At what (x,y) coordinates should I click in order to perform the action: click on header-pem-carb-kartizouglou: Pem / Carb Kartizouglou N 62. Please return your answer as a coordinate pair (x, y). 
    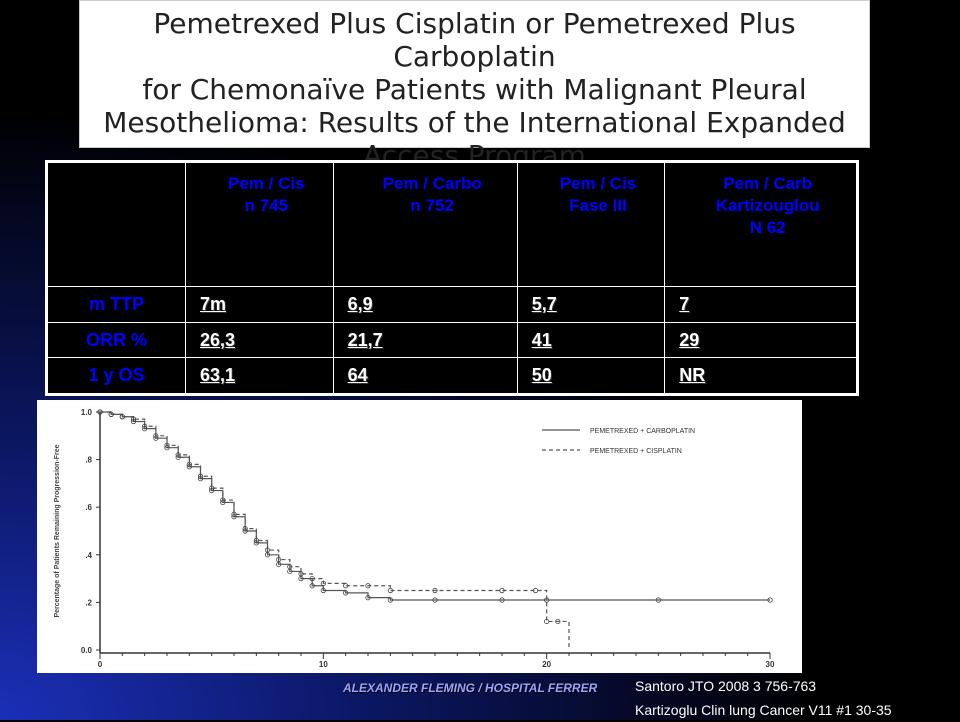
    Looking at the image, I should click on (760, 224).